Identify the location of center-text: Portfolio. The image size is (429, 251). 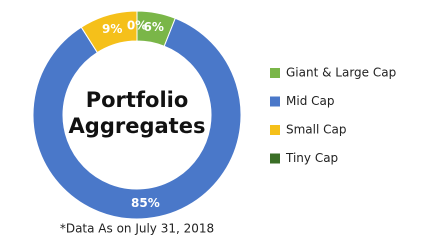
(137, 100).